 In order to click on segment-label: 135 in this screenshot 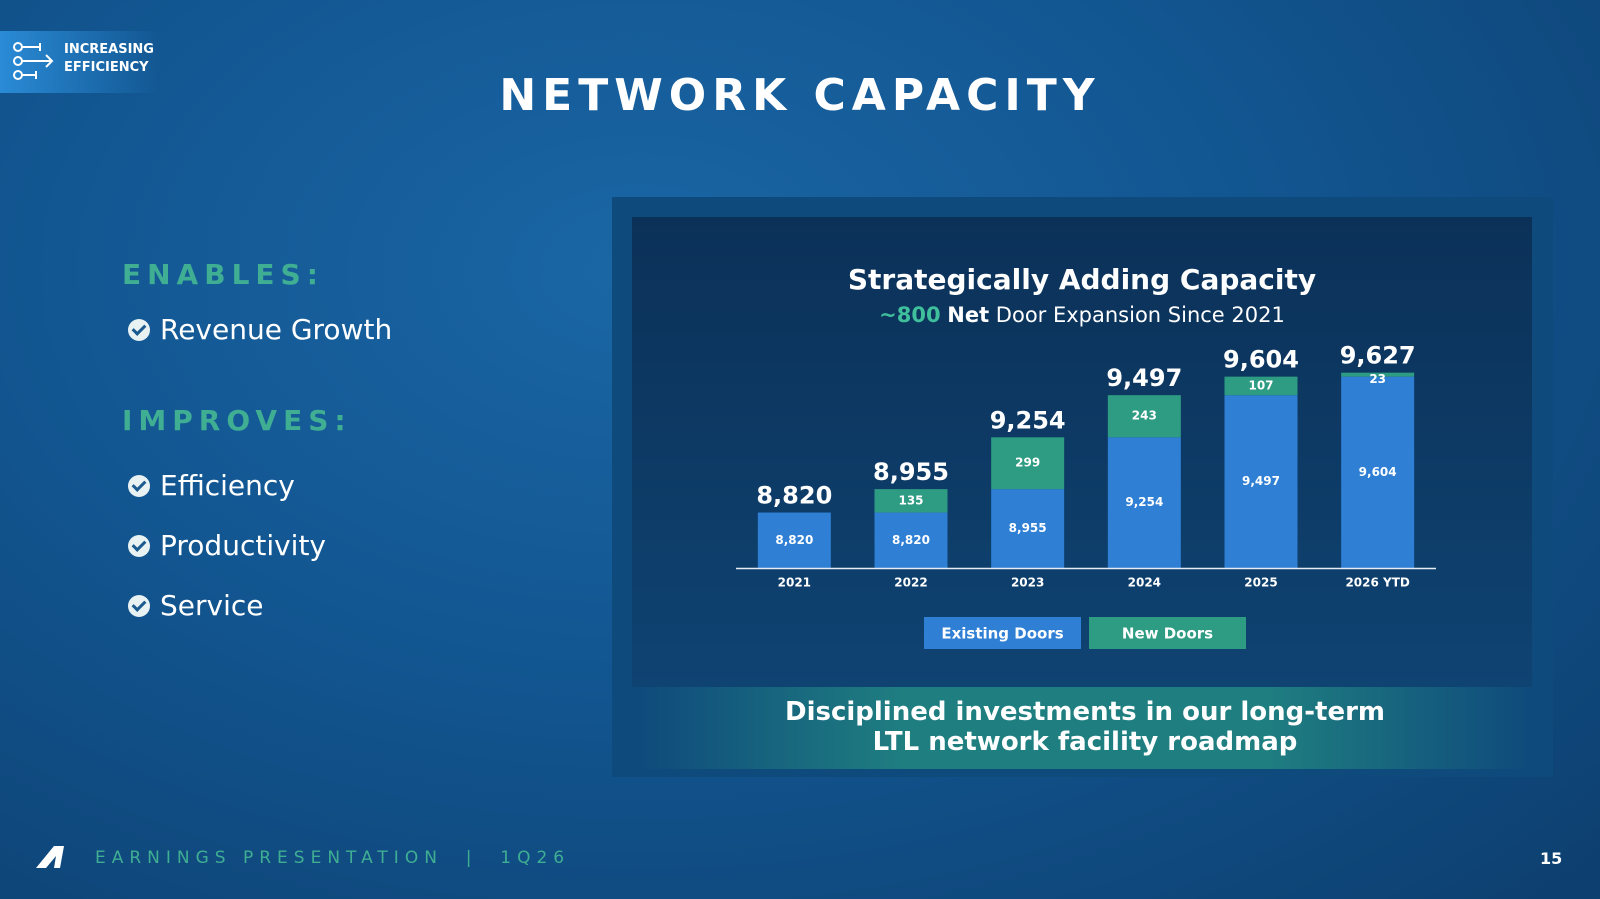, I will do `click(910, 500)`.